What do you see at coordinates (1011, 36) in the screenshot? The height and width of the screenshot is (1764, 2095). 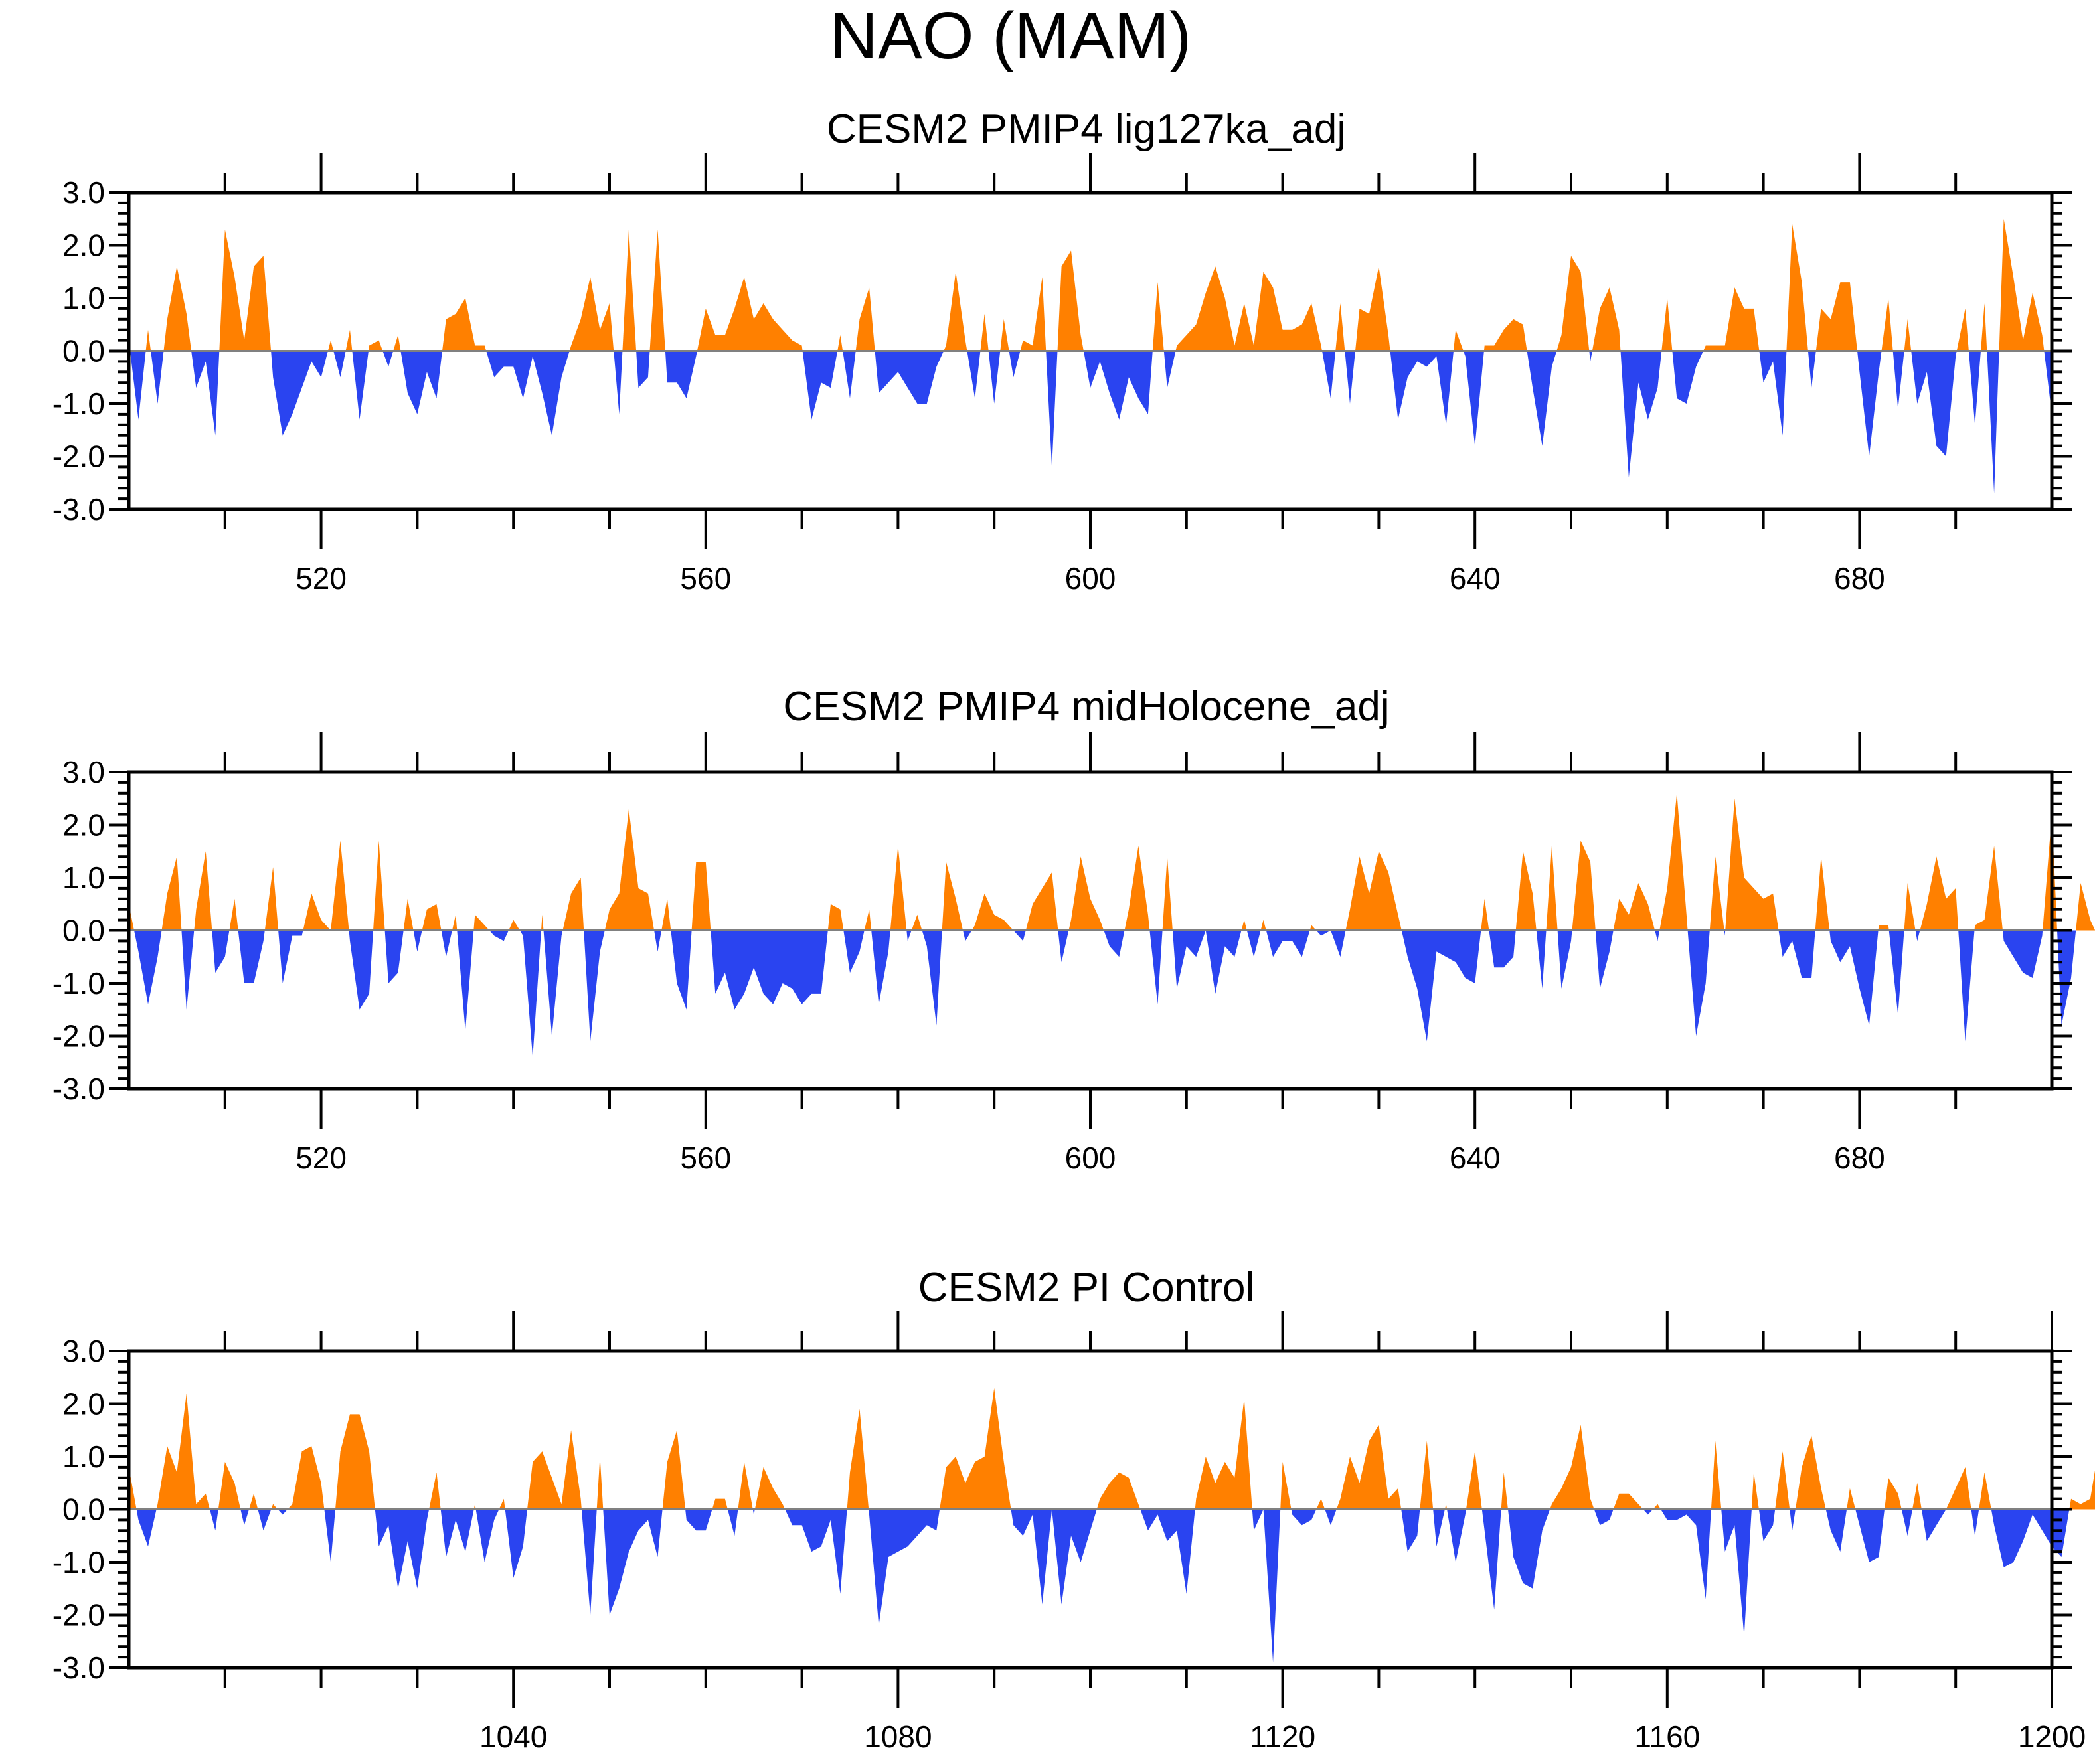 I see `figure-title: NAO (MAM)` at bounding box center [1011, 36].